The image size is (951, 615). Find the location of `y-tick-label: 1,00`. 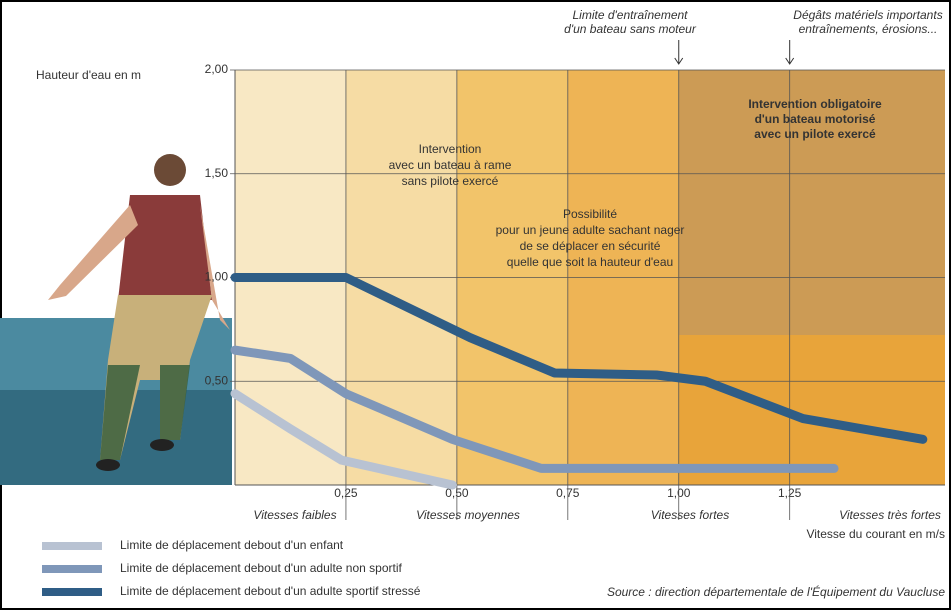

y-tick-label: 1,00 is located at coordinates (217, 277).